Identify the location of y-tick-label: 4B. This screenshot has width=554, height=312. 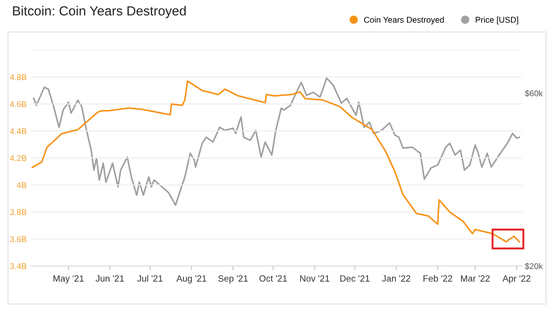
(21, 185).